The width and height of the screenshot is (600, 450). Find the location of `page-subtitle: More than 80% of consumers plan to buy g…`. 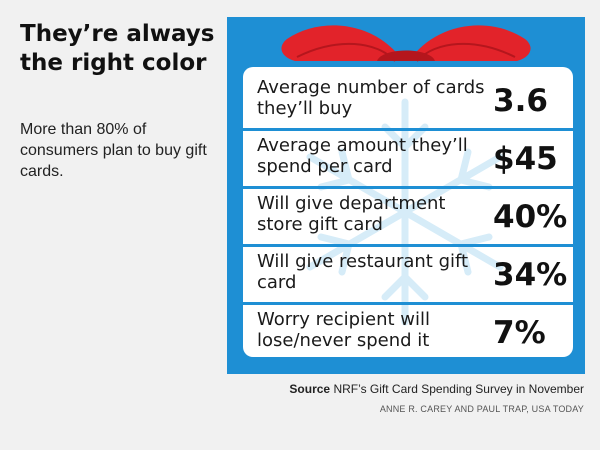

page-subtitle: More than 80% of consumers plan to buy g… is located at coordinates (113, 150).